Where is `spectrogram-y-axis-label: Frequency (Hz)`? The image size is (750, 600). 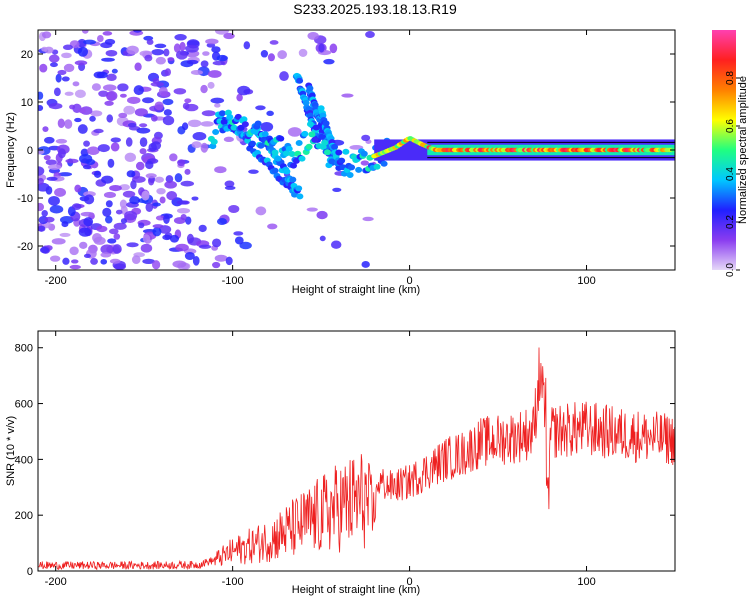
spectrogram-y-axis-label: Frequency (Hz) is located at coordinates (11, 150).